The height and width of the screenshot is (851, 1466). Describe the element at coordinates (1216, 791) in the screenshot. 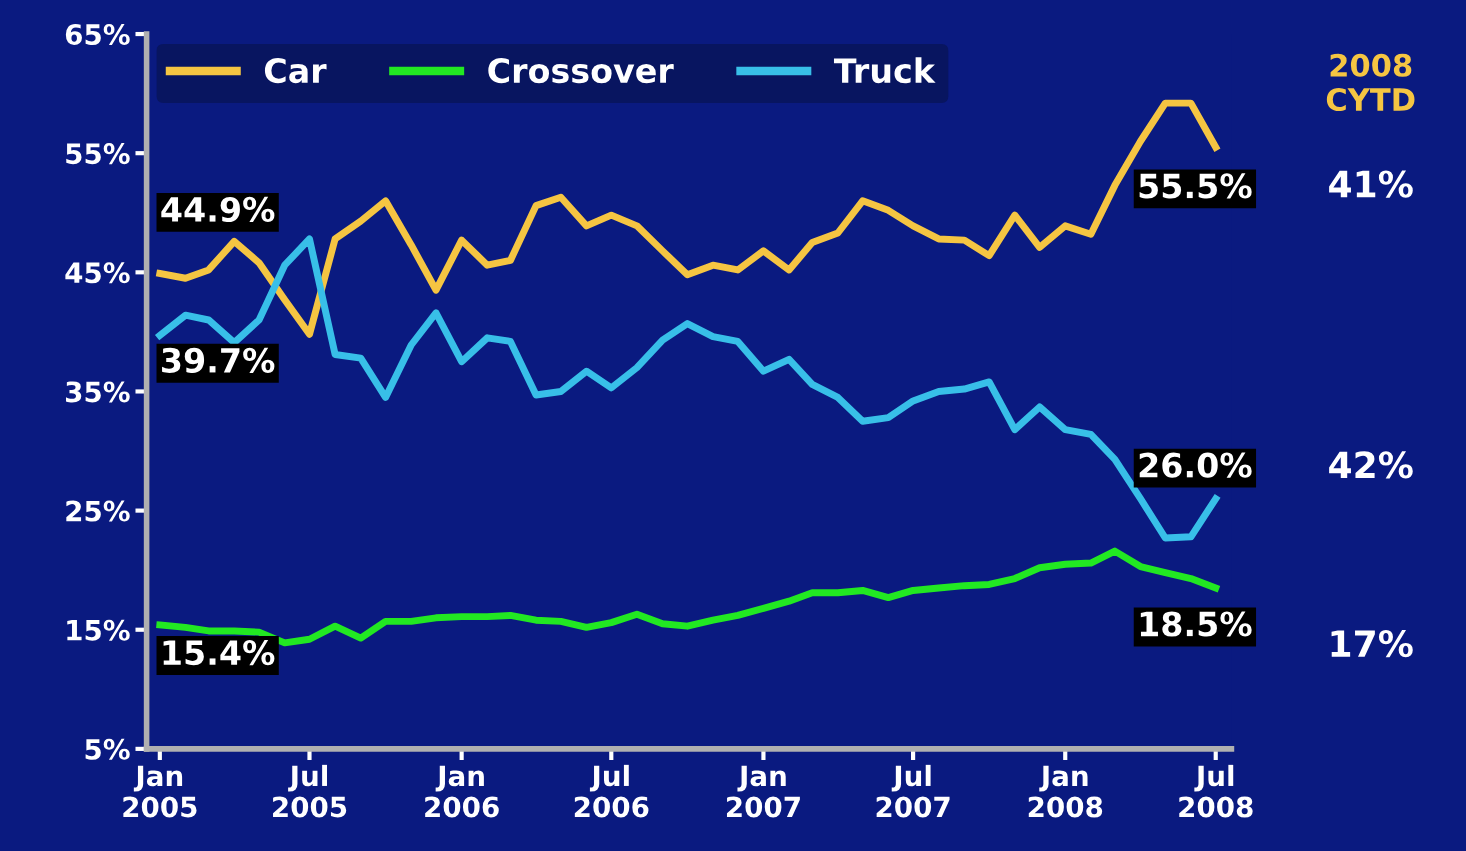

I see `x-tick-label: Jul 2008` at that location.